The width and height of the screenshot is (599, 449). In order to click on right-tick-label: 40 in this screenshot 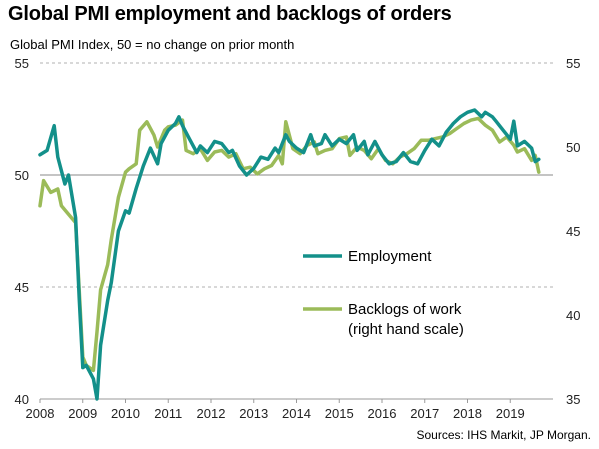, I will do `click(573, 315)`.